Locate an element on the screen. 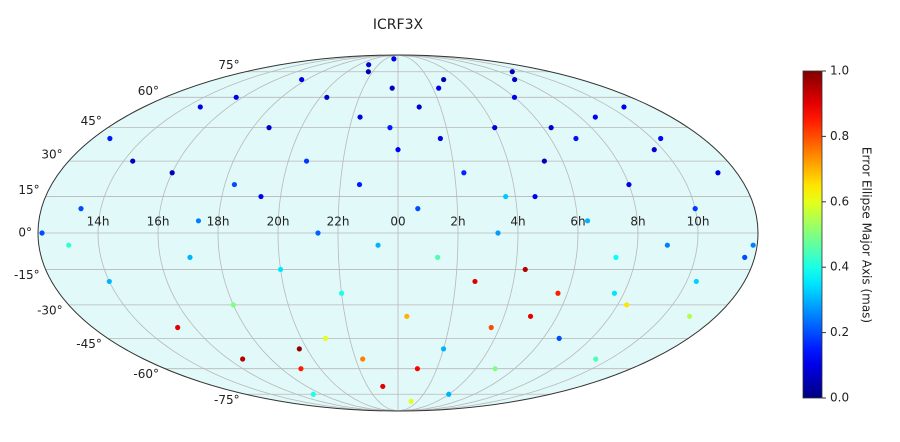 The height and width of the screenshot is (442, 900). x-tick-label: 8h is located at coordinates (637, 222).